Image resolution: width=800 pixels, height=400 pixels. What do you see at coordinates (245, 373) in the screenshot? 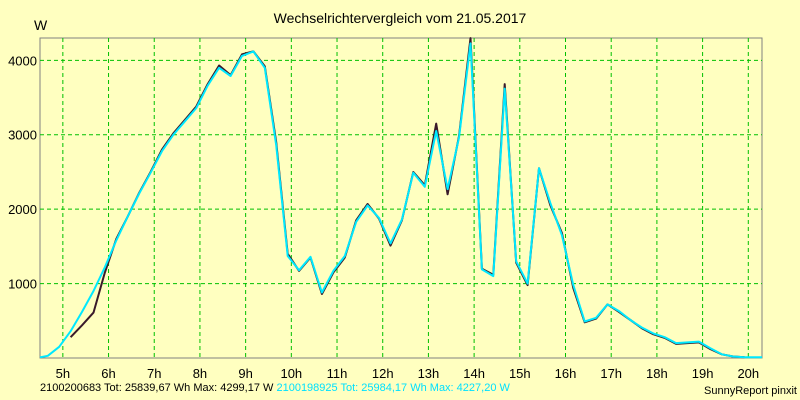
I see `x-tick-label: 9h` at bounding box center [245, 373].